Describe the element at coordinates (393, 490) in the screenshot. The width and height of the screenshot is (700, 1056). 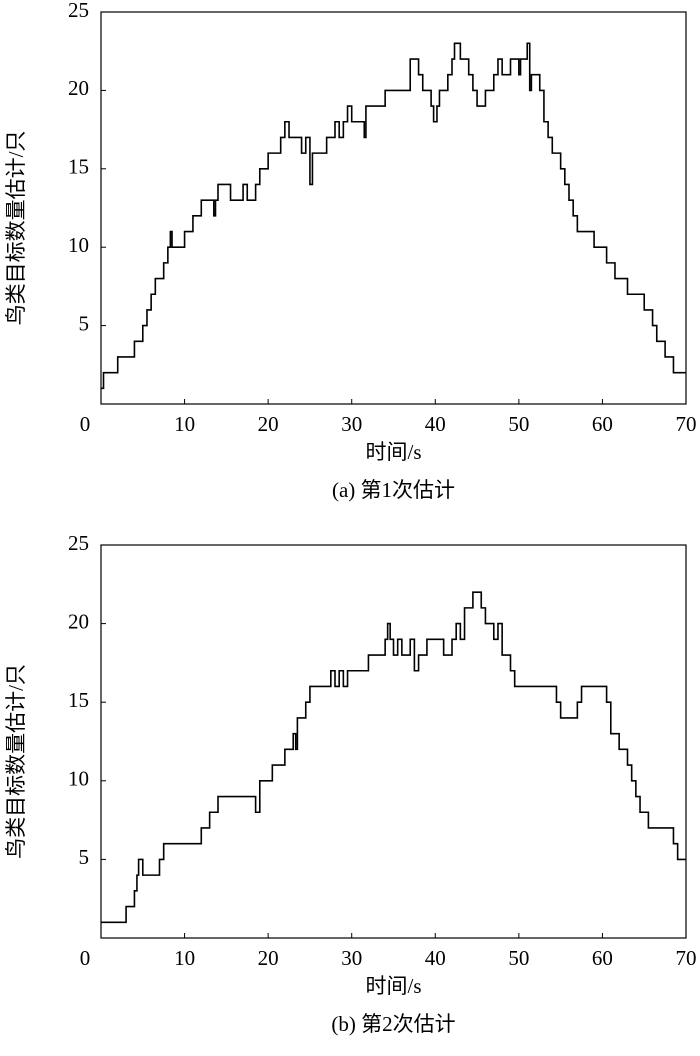
I see `caption: (a) 第1次估计` at that location.